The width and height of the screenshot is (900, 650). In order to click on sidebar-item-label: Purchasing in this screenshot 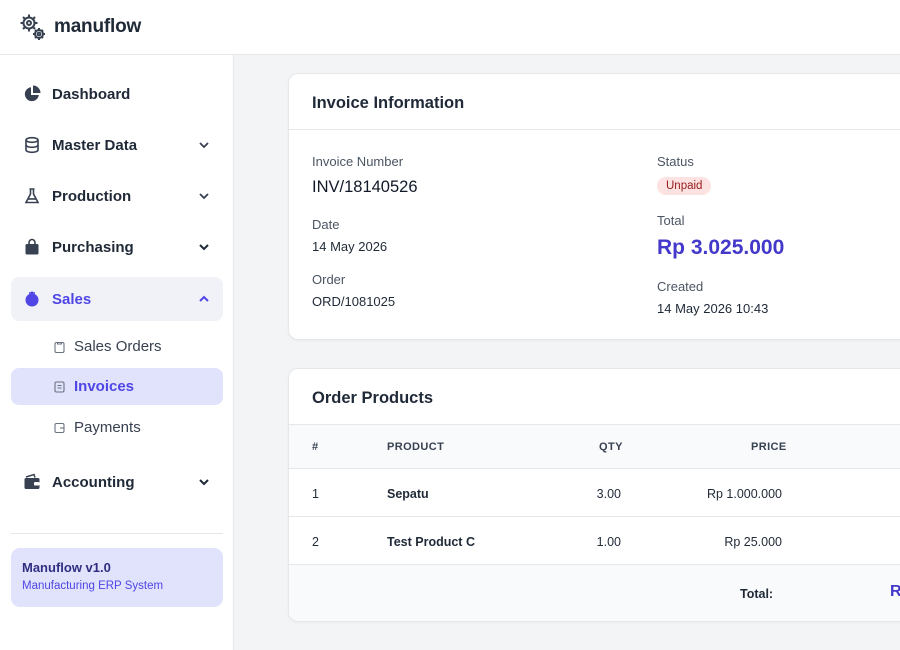, I will do `click(93, 247)`.